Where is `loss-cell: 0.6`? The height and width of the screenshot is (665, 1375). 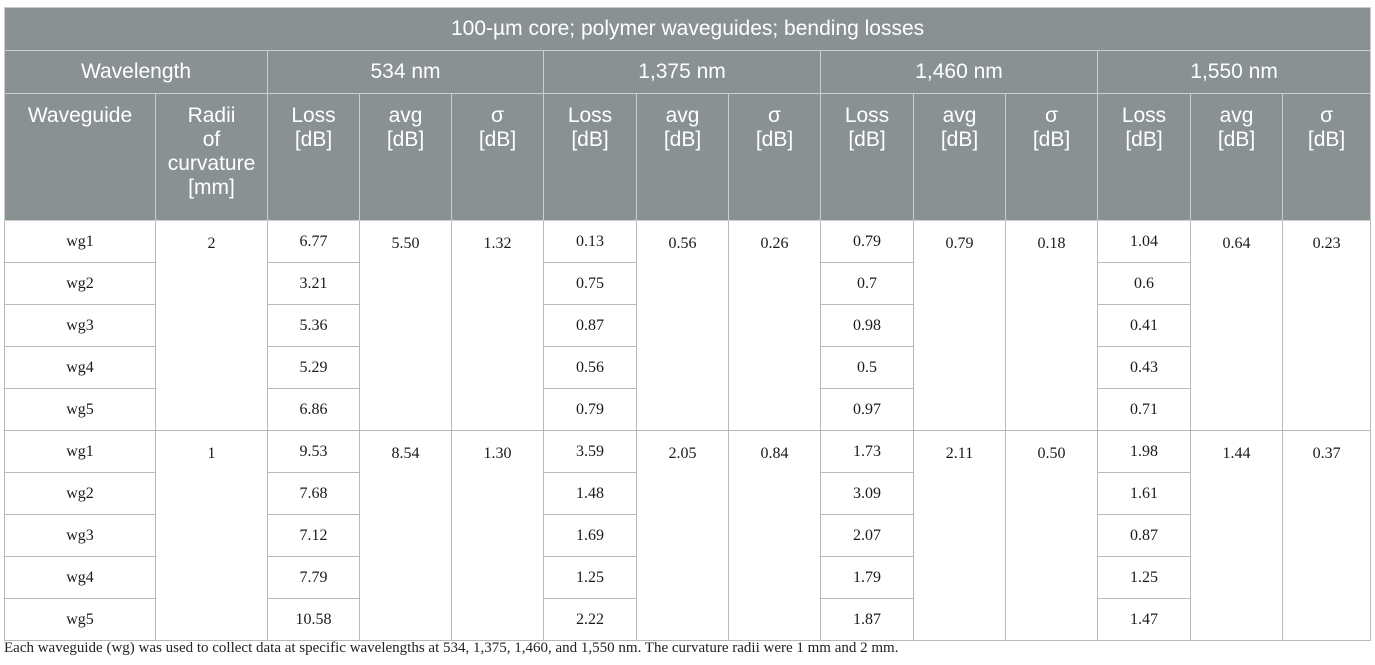 loss-cell: 0.6 is located at coordinates (1144, 283).